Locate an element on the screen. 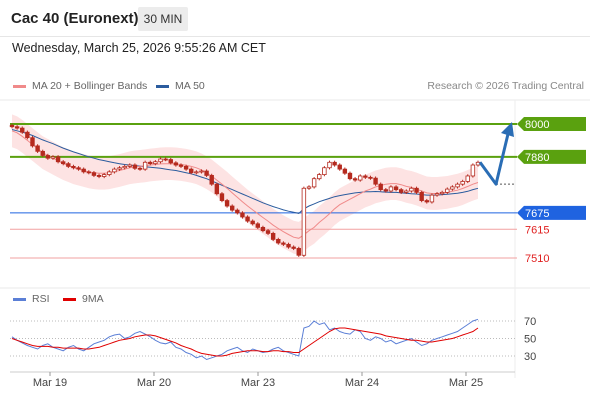  legend-ma20-label: MA 20 + Bollinger Bands is located at coordinates (90, 86).